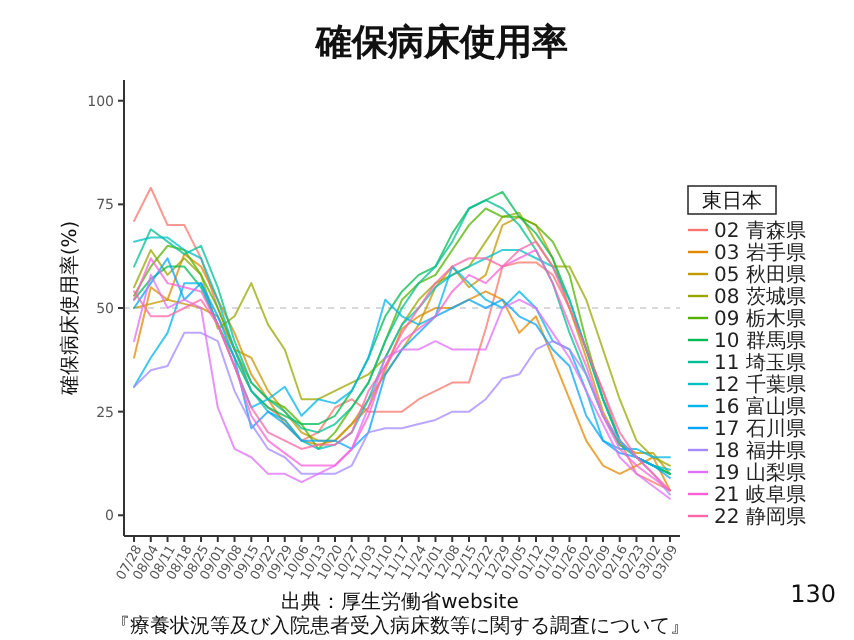 This screenshot has width=854, height=640. What do you see at coordinates (760, 341) in the screenshot?
I see `legend-label: 10 群馬県` at bounding box center [760, 341].